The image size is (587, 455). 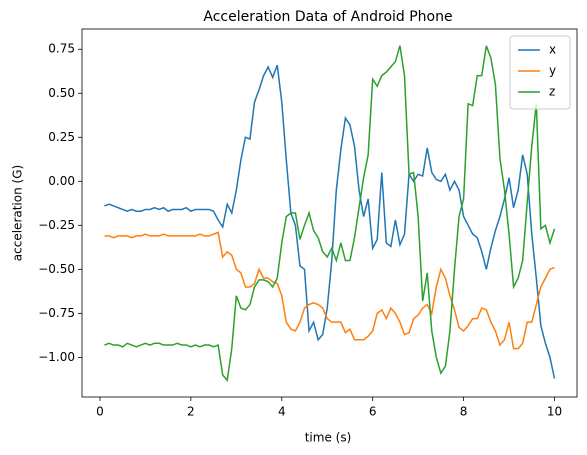 What do you see at coordinates (61, 137) in the screenshot?
I see `y-tick-label: 0.25` at bounding box center [61, 137].